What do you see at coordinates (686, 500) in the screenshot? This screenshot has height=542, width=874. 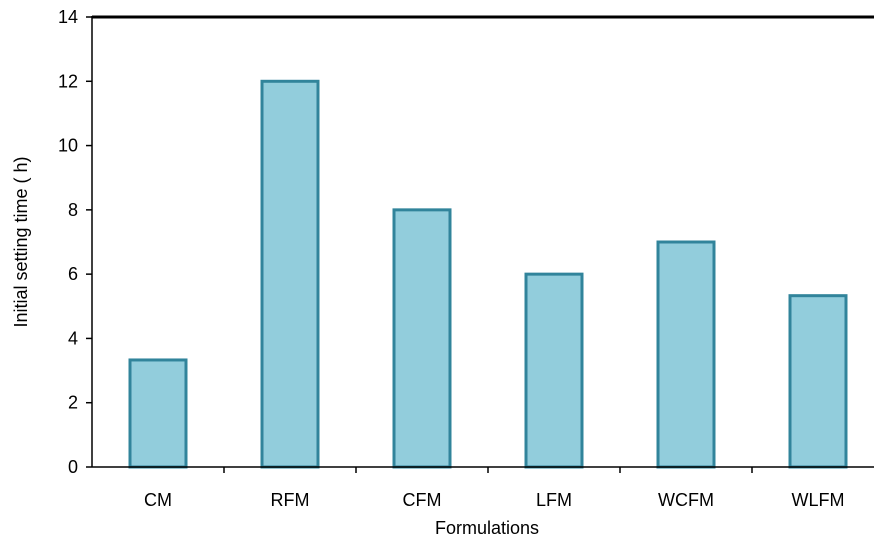 I see `x-tick-label-wcfm: WCFM` at bounding box center [686, 500].